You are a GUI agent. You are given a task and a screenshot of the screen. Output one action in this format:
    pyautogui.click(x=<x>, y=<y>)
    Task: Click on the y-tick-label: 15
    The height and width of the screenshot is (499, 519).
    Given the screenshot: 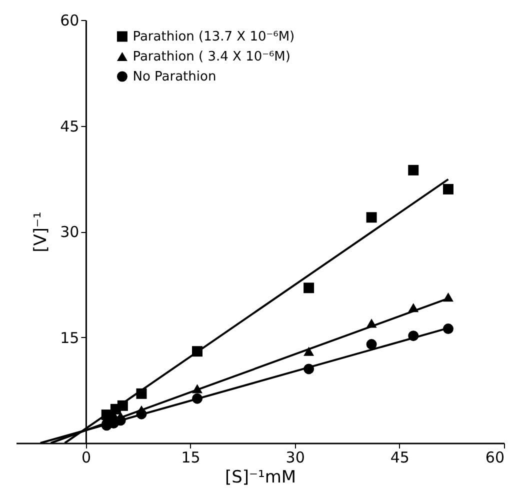 What is the action you would take?
    pyautogui.click(x=70, y=337)
    